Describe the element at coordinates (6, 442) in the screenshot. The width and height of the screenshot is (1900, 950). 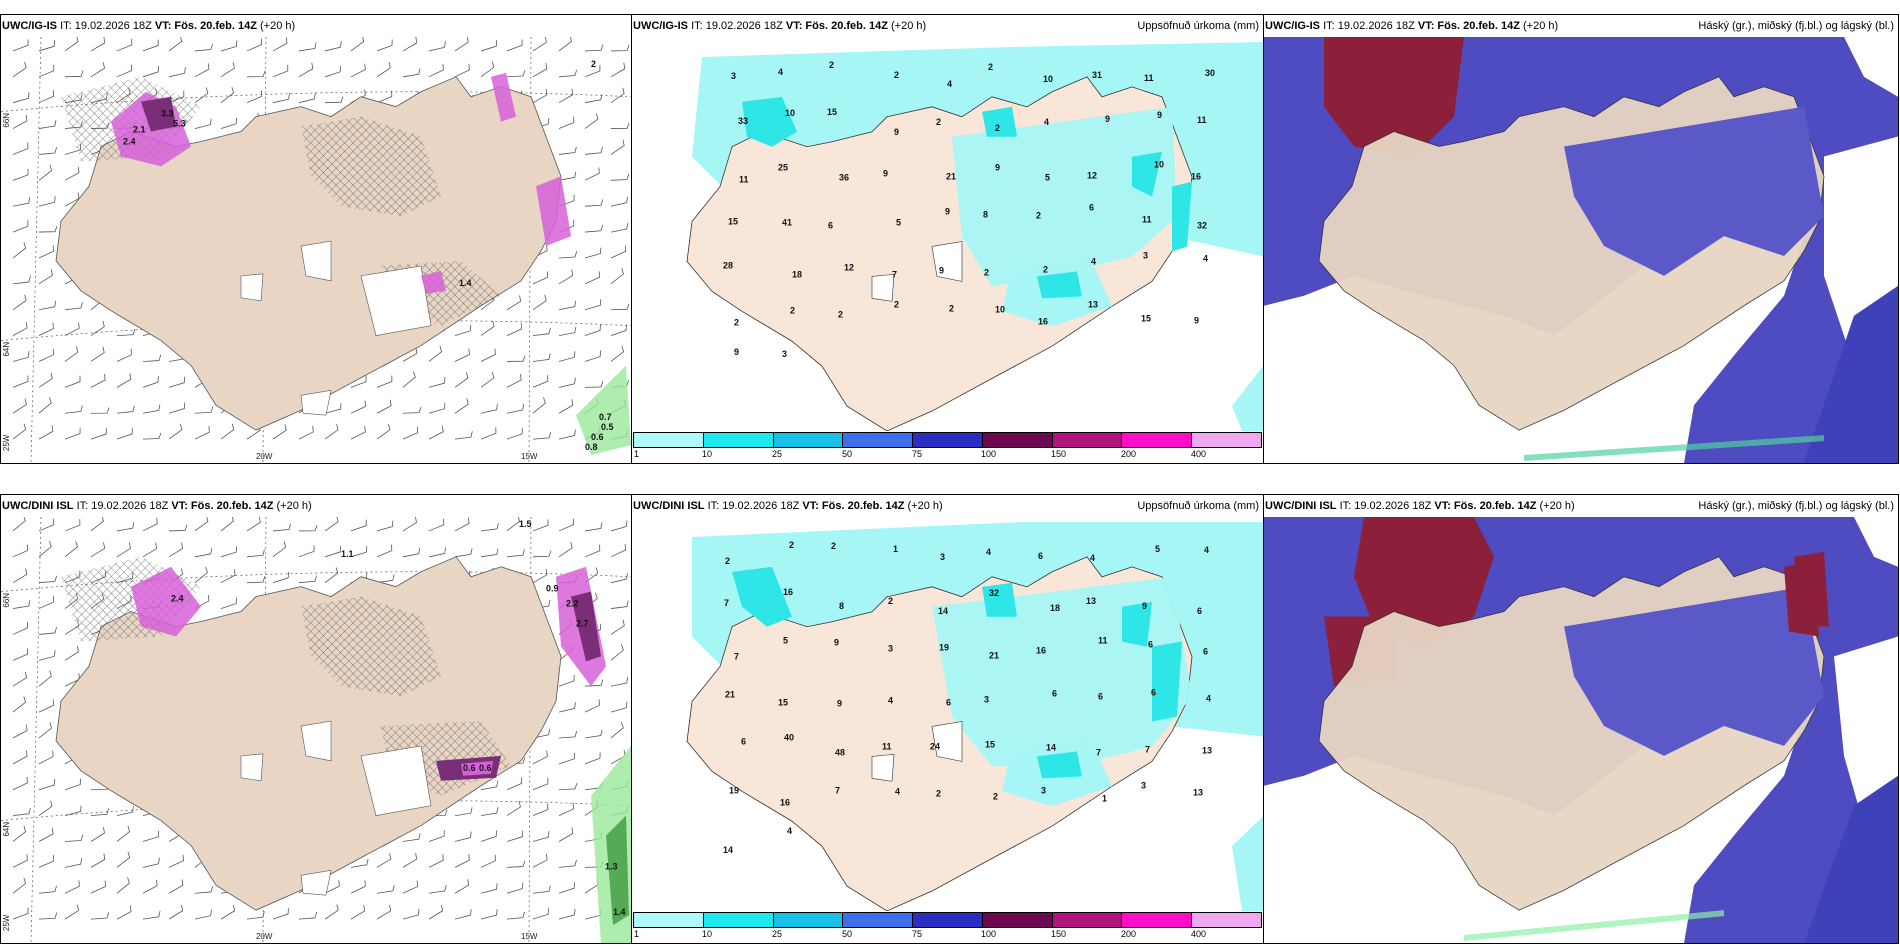
I see `lon-label-25w: 25W` at that location.